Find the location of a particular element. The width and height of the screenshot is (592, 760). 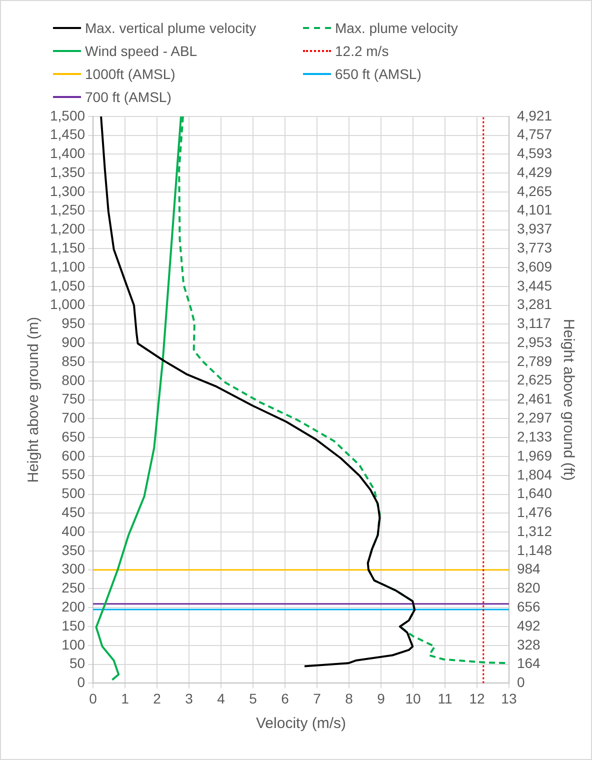

legend-label: 650 ft (AMSL) is located at coordinates (378, 74).